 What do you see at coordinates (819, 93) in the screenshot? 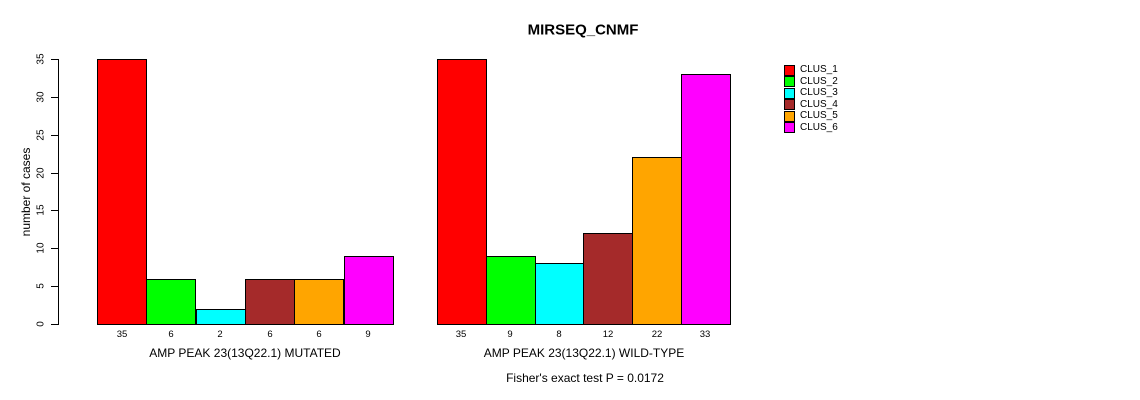
I see `legend-label-clus_3: CLUS_3` at bounding box center [819, 93].